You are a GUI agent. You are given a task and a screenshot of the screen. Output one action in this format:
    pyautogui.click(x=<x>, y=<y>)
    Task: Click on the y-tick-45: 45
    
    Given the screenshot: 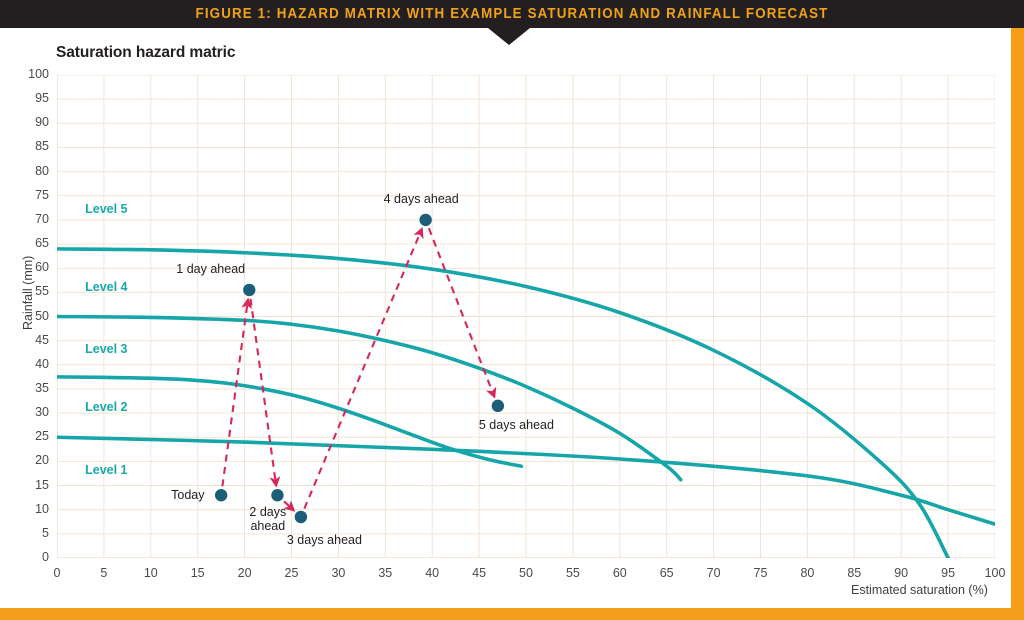 What is the action you would take?
    pyautogui.click(x=42, y=339)
    